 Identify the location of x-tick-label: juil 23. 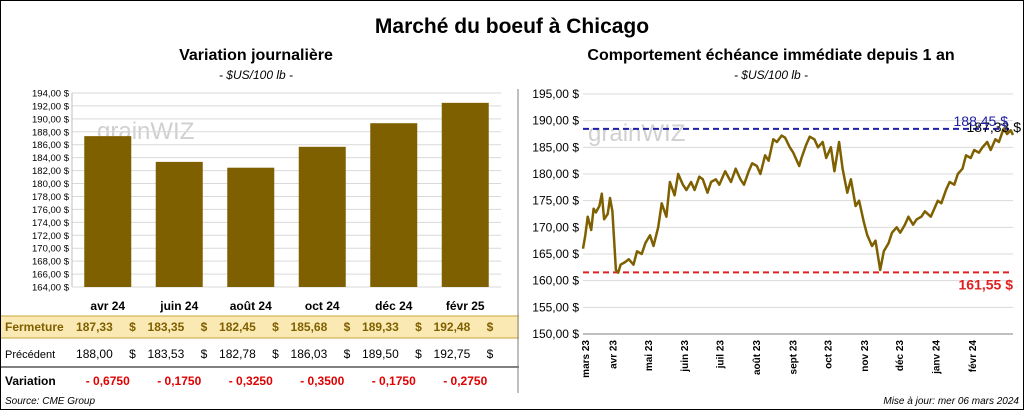
(720, 355).